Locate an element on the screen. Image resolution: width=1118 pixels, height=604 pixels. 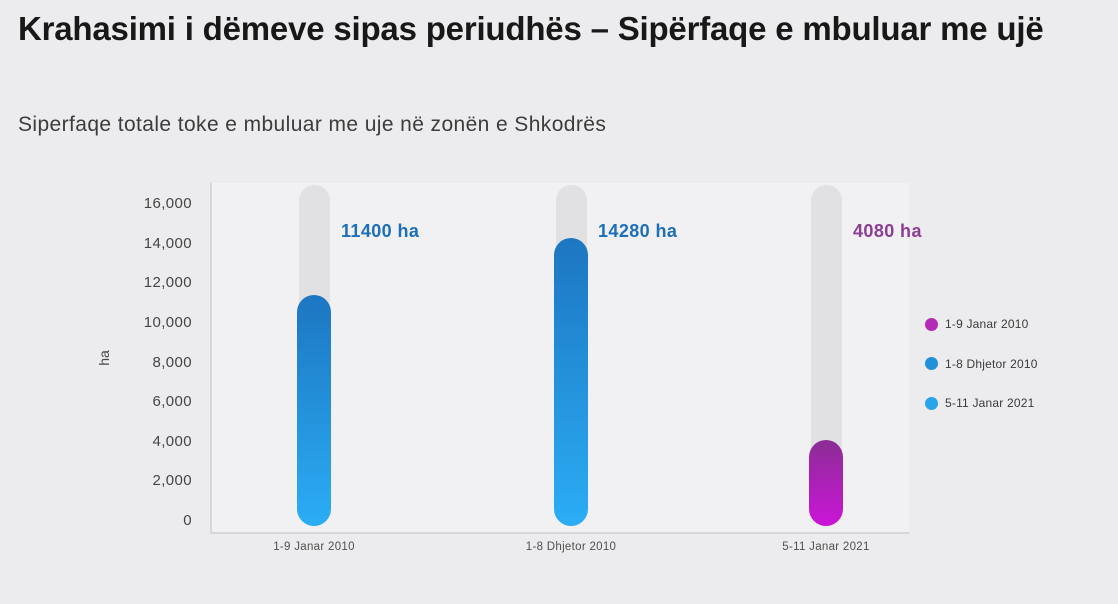
x-axis-category-label: 1-9 Janar 2010 is located at coordinates (314, 547).